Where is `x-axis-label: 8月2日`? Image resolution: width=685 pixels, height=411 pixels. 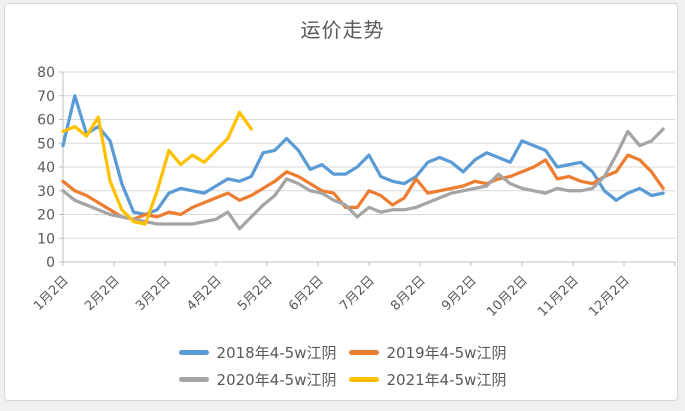
x-axis-label: 8月2日 is located at coordinates (408, 293).